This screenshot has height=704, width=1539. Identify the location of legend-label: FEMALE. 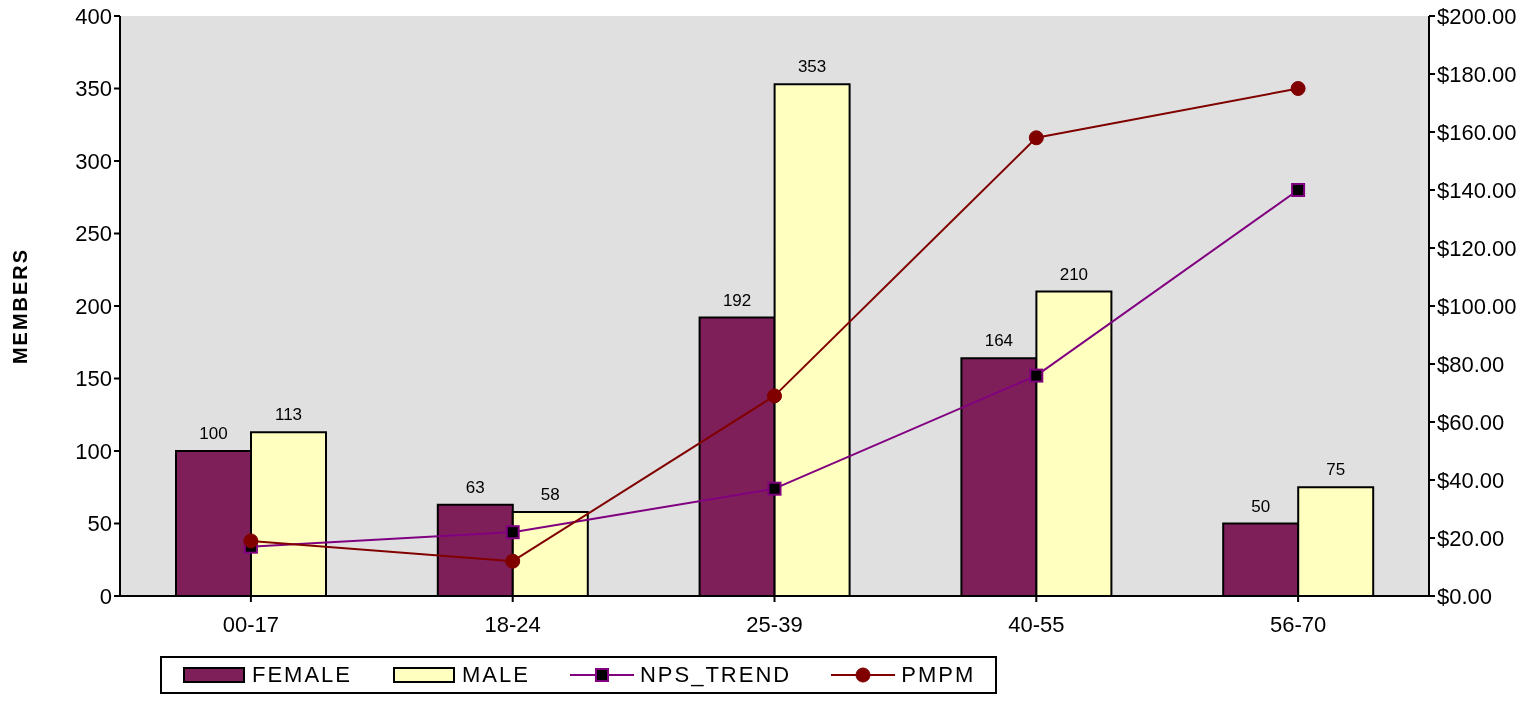
(302, 675).